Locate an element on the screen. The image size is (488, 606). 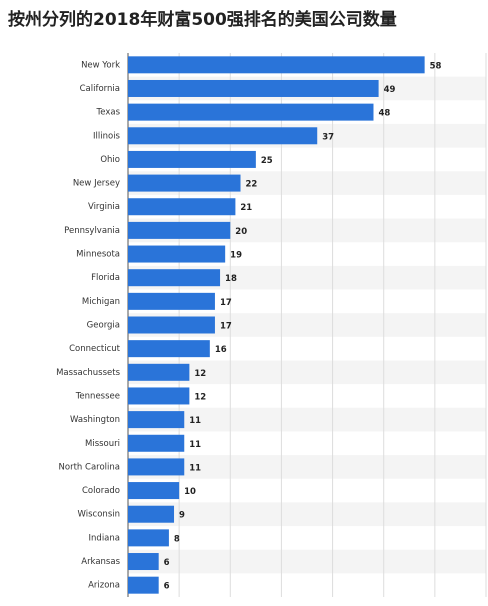
y-tick-label: Tennessee is located at coordinates (97, 396).